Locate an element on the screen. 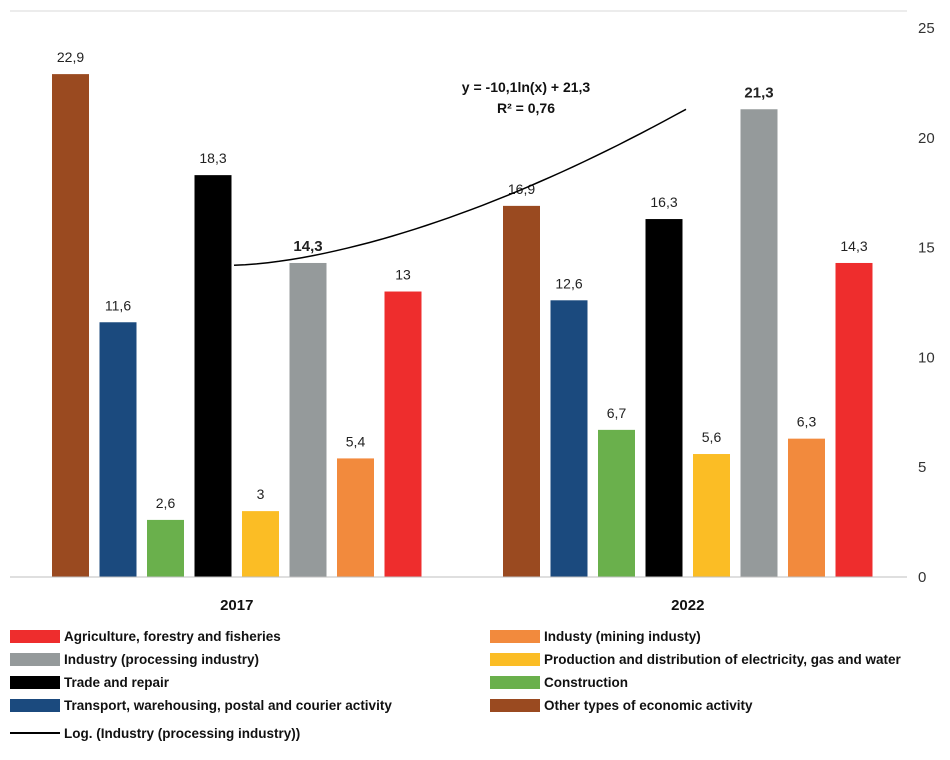  legend-item: Agriculture, forestry and fisheries is located at coordinates (145, 636).